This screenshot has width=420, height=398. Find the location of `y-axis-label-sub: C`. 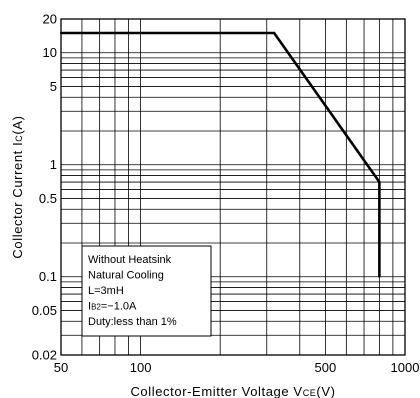

y-axis-label-sub: C is located at coordinates (19, 138).